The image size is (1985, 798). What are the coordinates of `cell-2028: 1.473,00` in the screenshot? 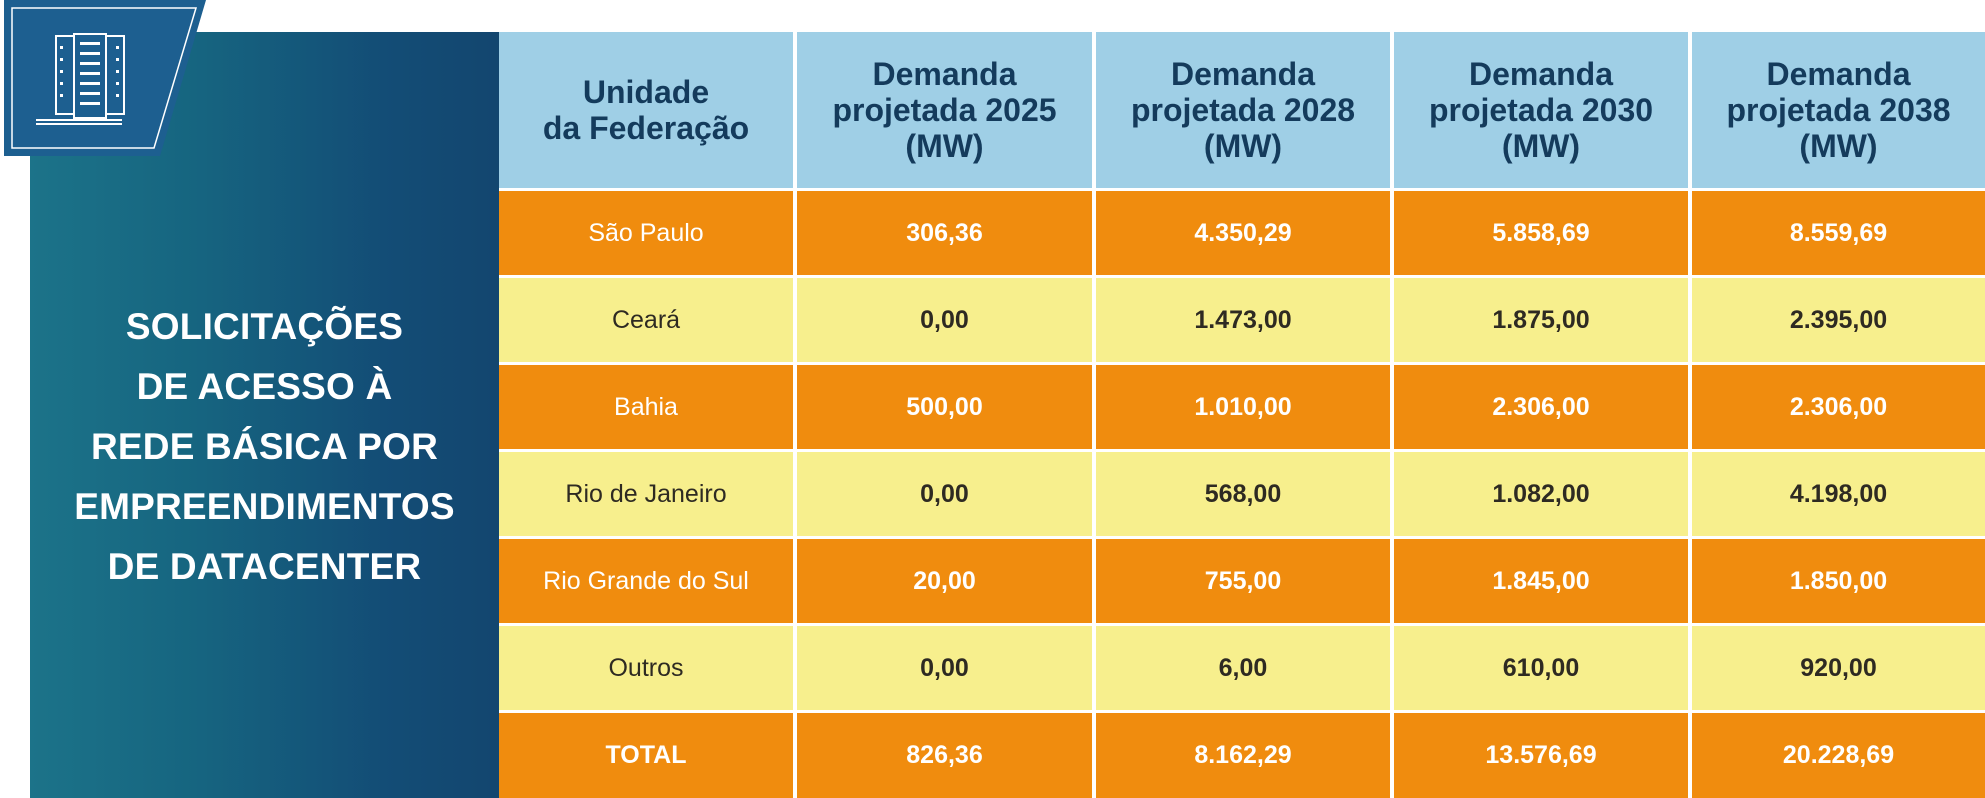 It's located at (1243, 320).